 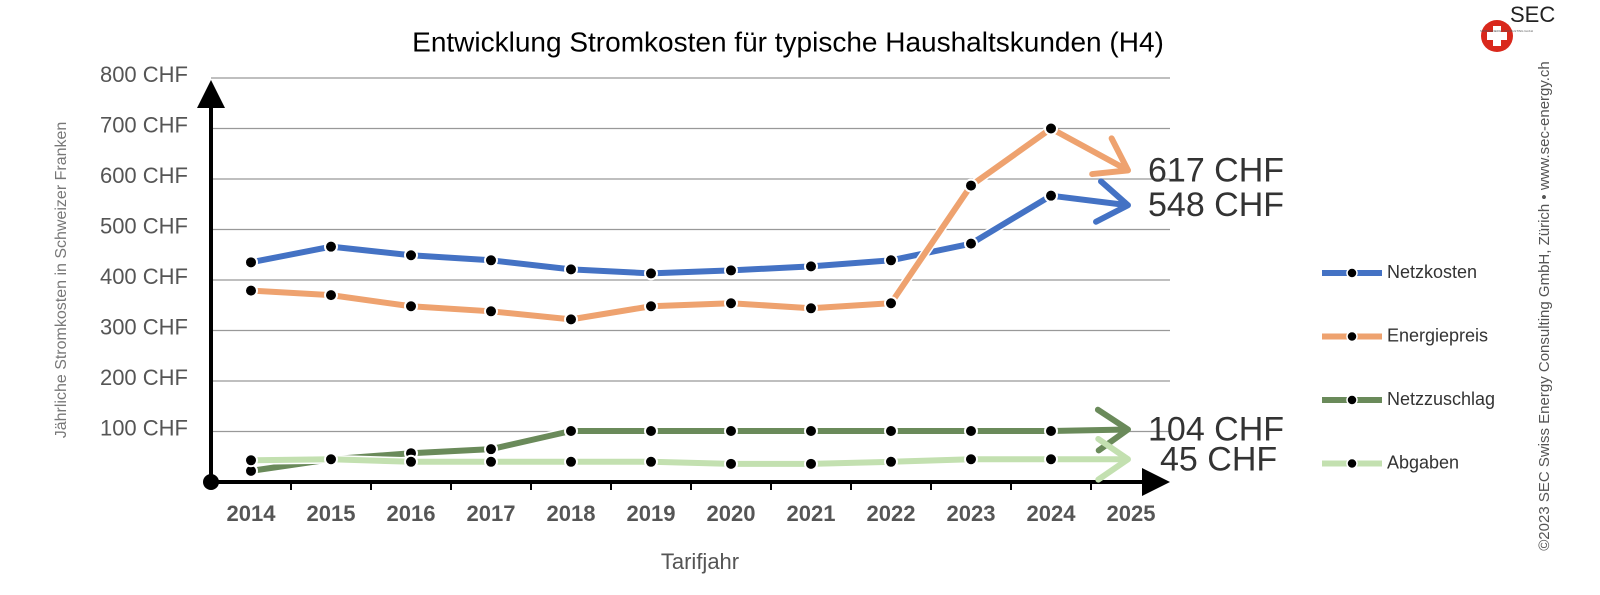 I want to click on y-axis-arrow, so click(x=211, y=94).